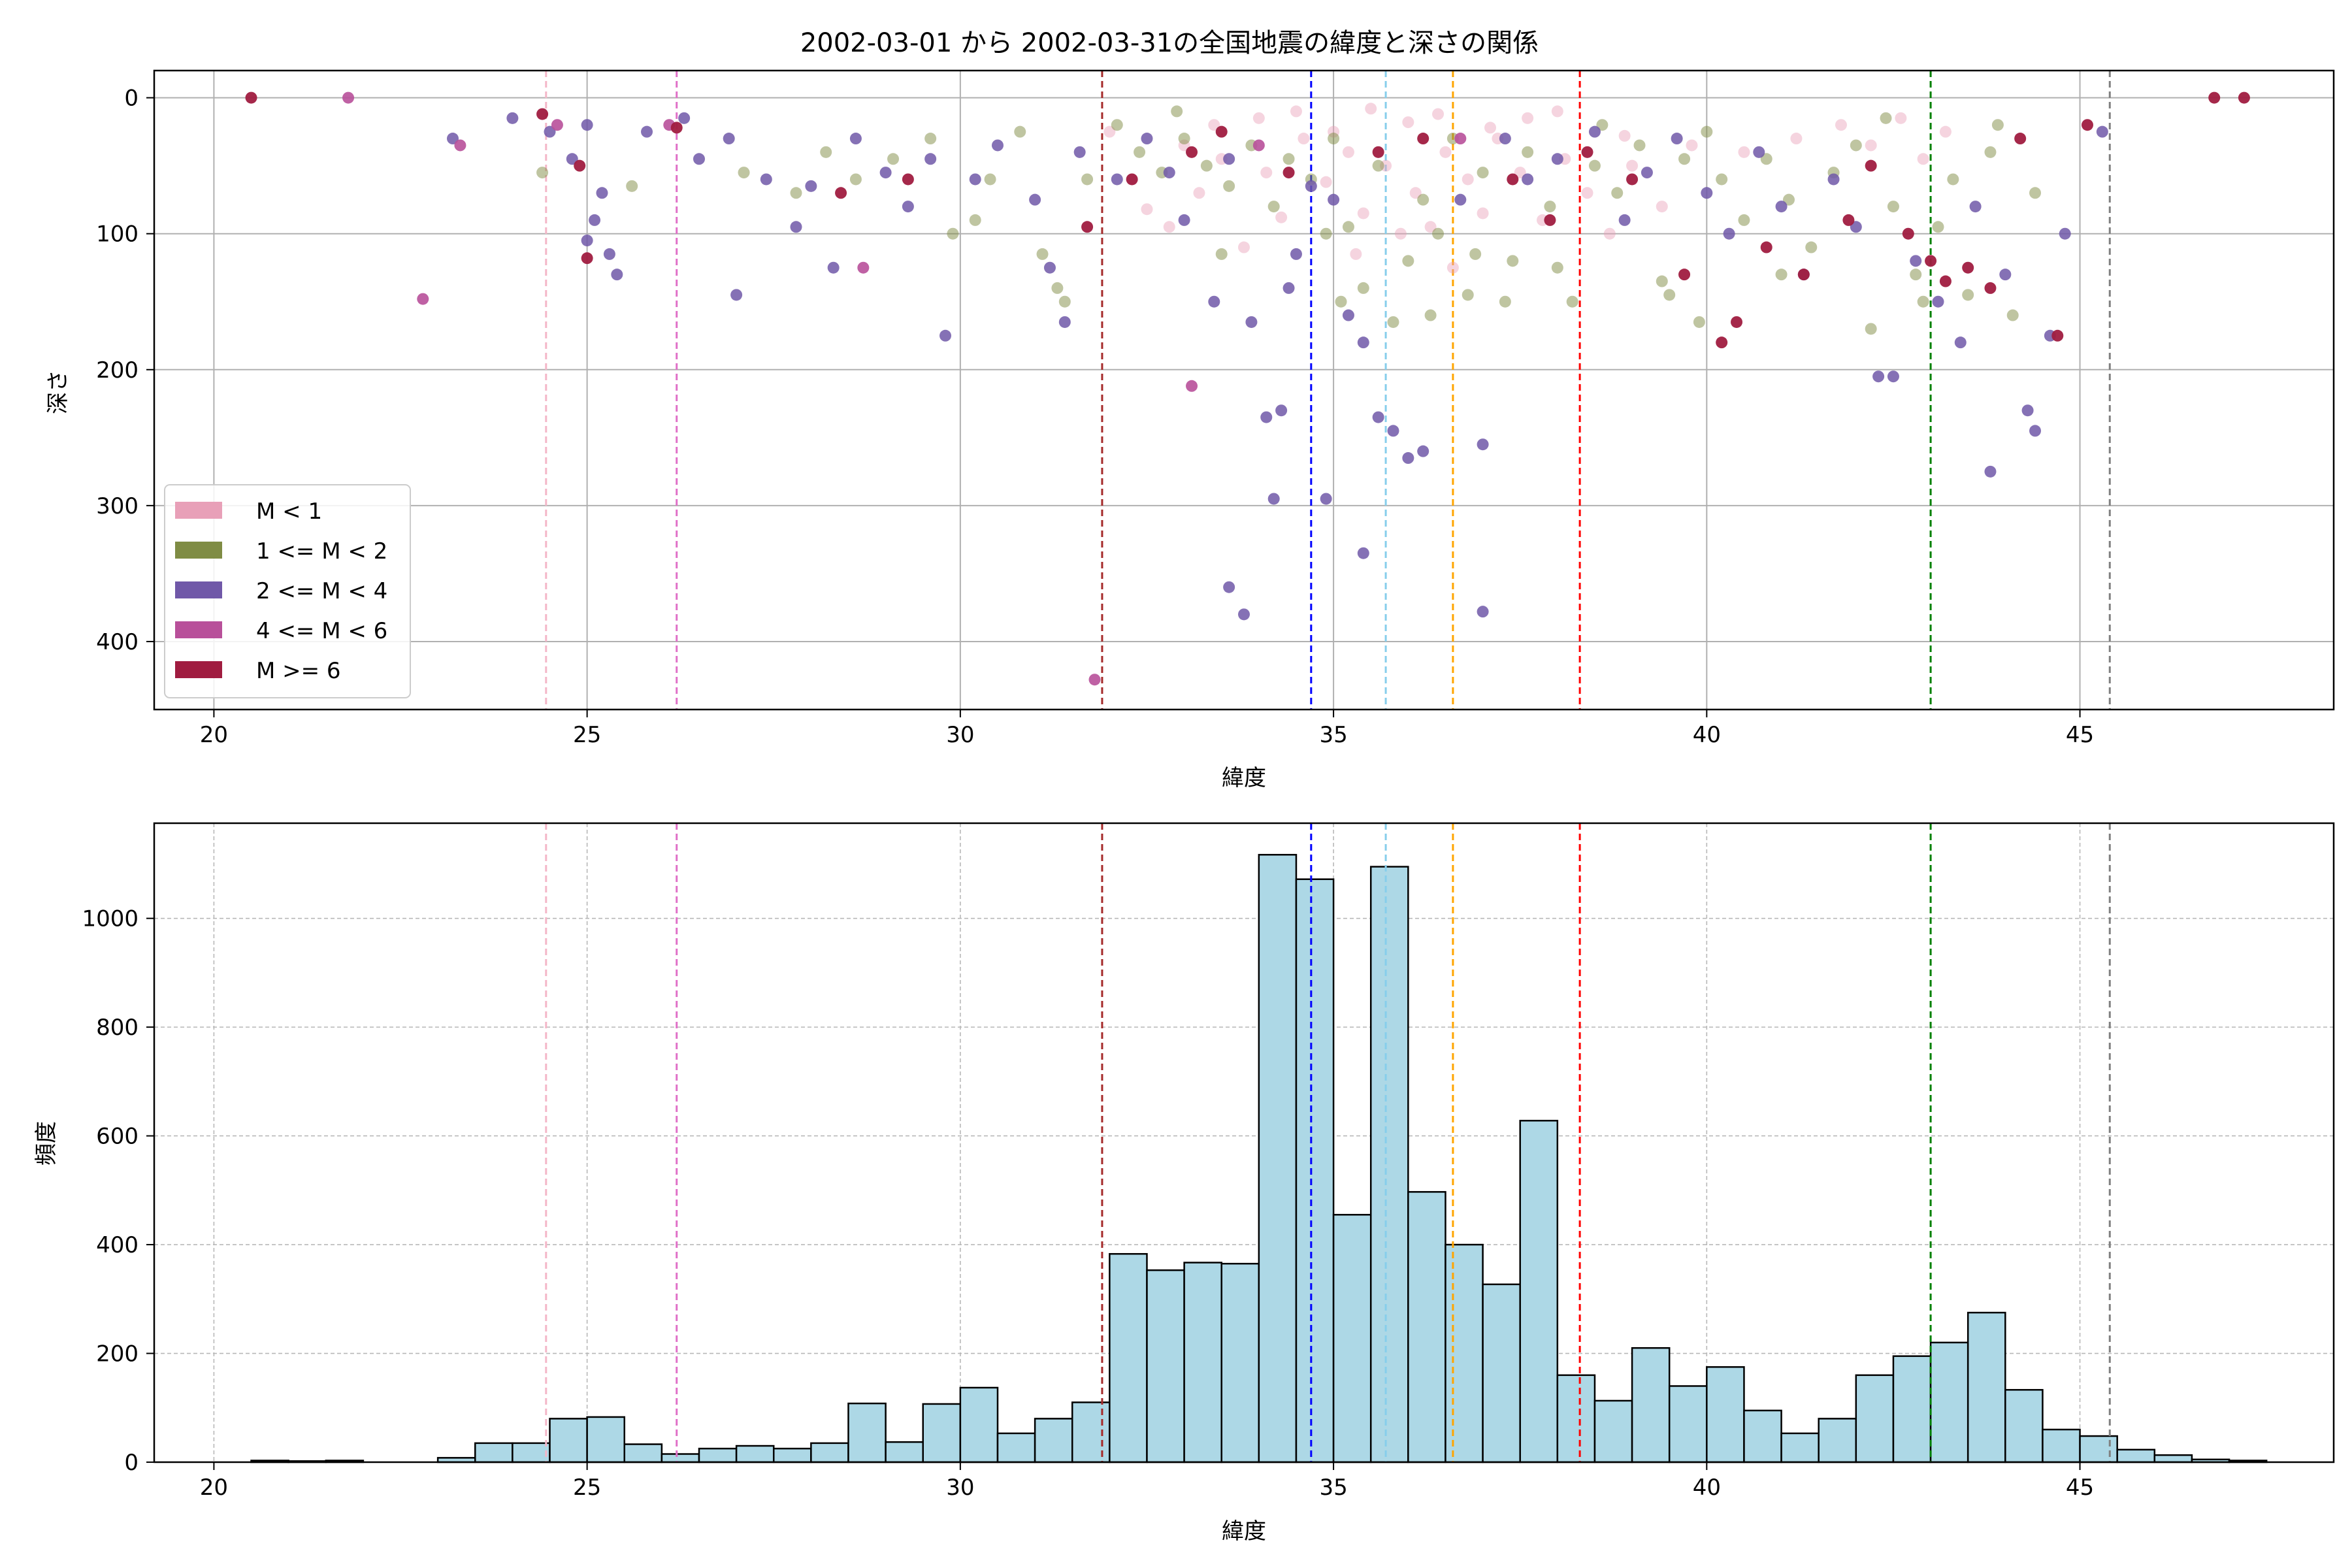 The image size is (2352, 1568). I want to click on y-tick-label: 800, so click(117, 1028).